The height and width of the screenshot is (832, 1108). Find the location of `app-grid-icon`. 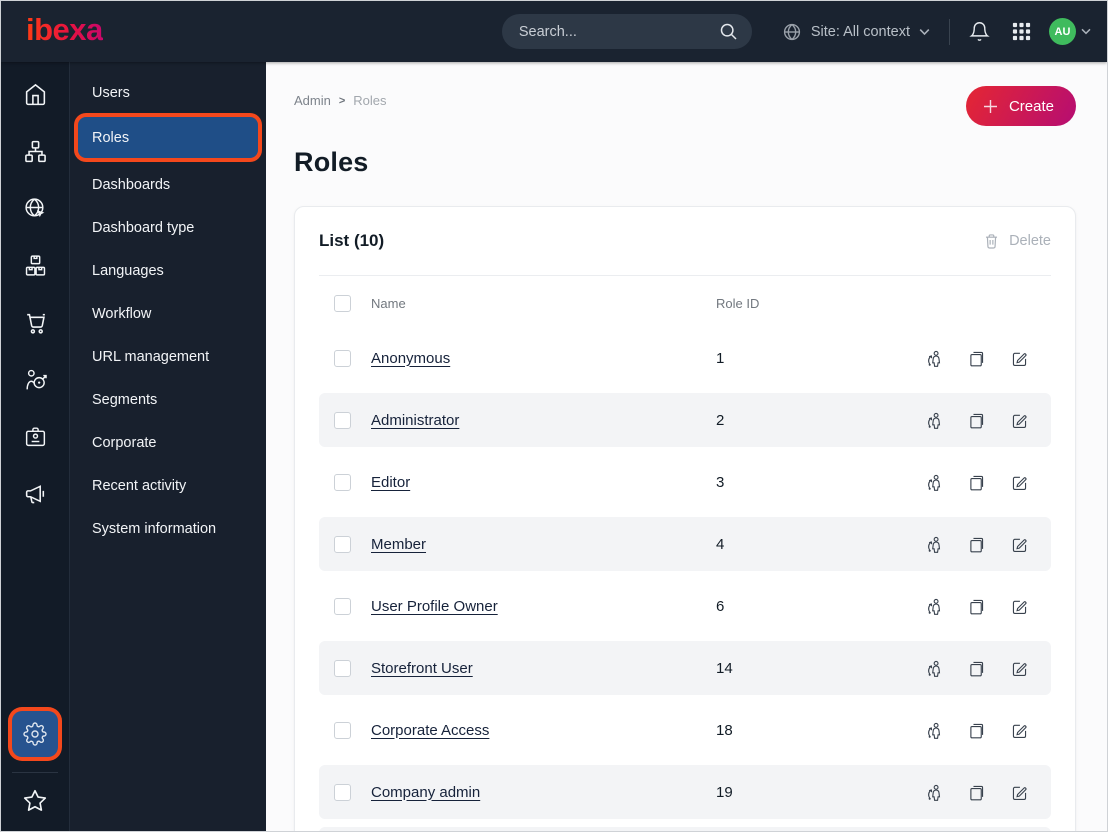

app-grid-icon is located at coordinates (1021, 31).